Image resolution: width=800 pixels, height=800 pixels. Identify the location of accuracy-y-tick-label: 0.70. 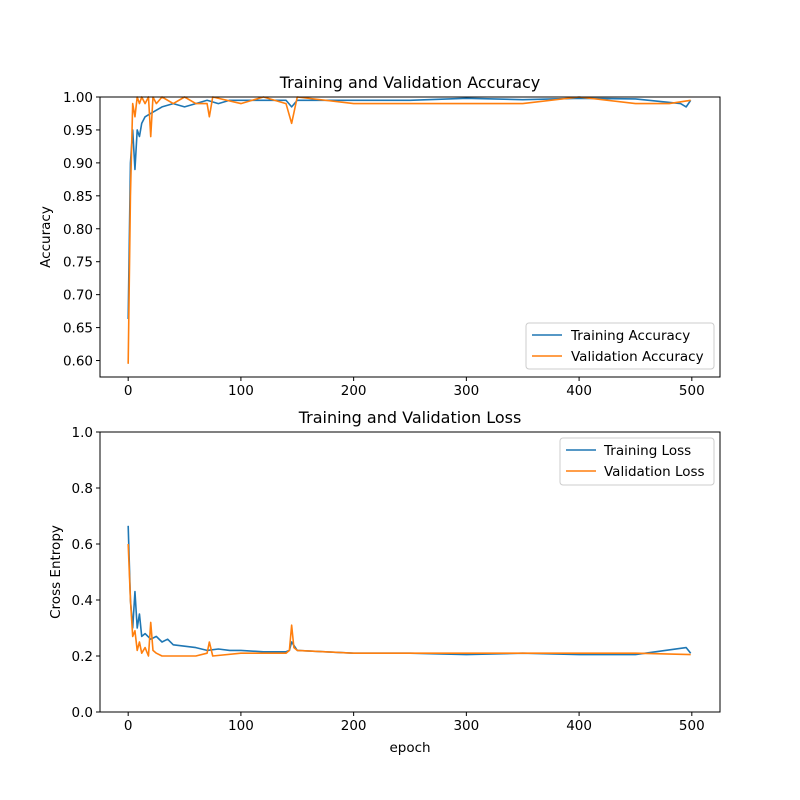
(78, 296).